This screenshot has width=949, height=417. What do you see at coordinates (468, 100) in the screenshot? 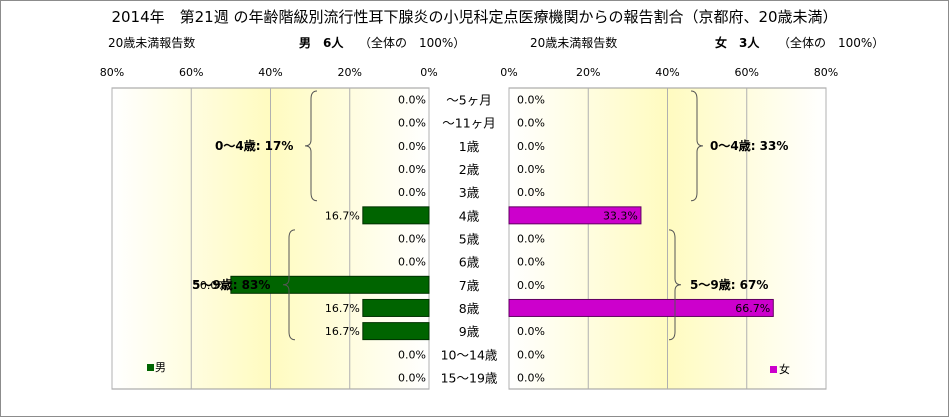
I see `age-category-label: 〜5ヶ月` at bounding box center [468, 100].